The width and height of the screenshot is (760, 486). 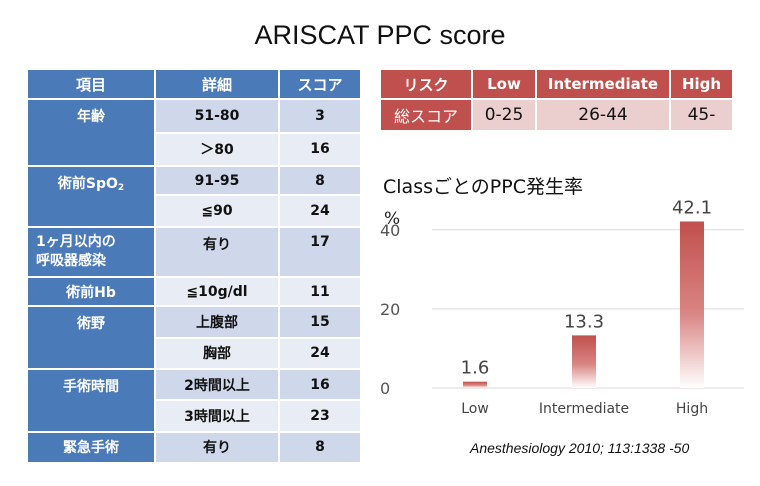 What do you see at coordinates (92, 401) in the screenshot?
I see `category-surgery-duration: 手術時間` at bounding box center [92, 401].